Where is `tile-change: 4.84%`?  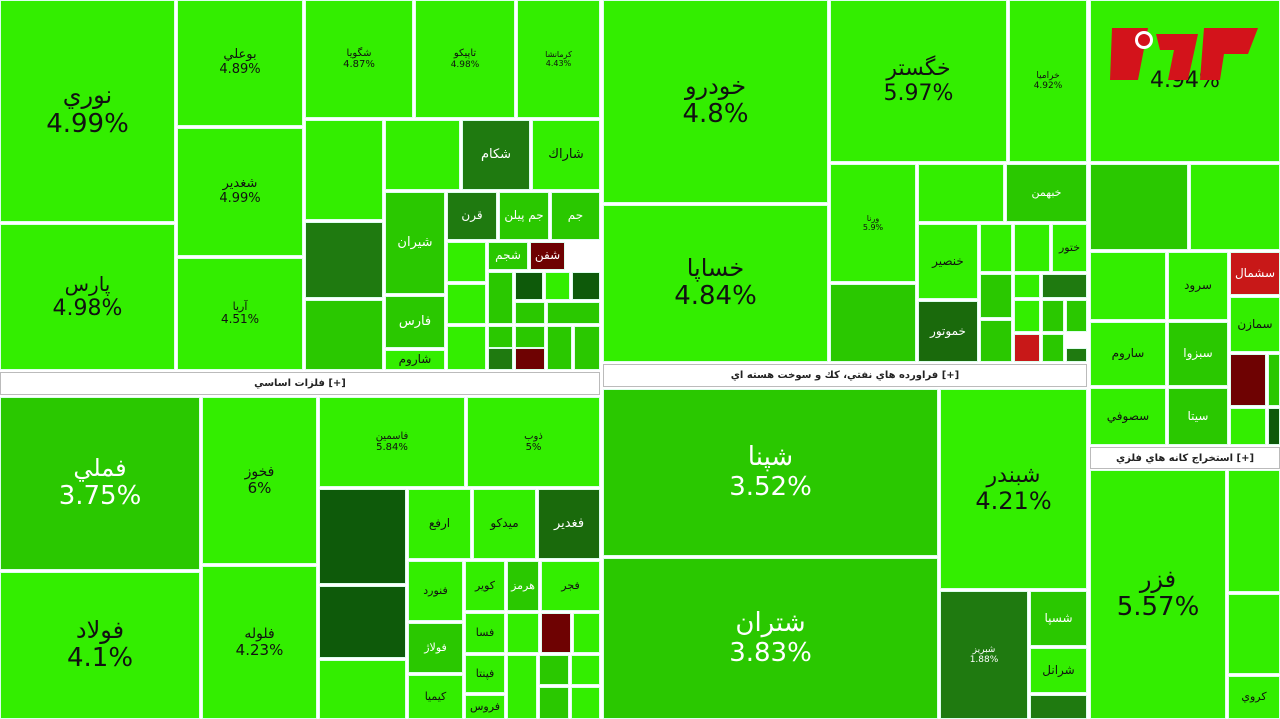
tile-change: 4.84% is located at coordinates (715, 296).